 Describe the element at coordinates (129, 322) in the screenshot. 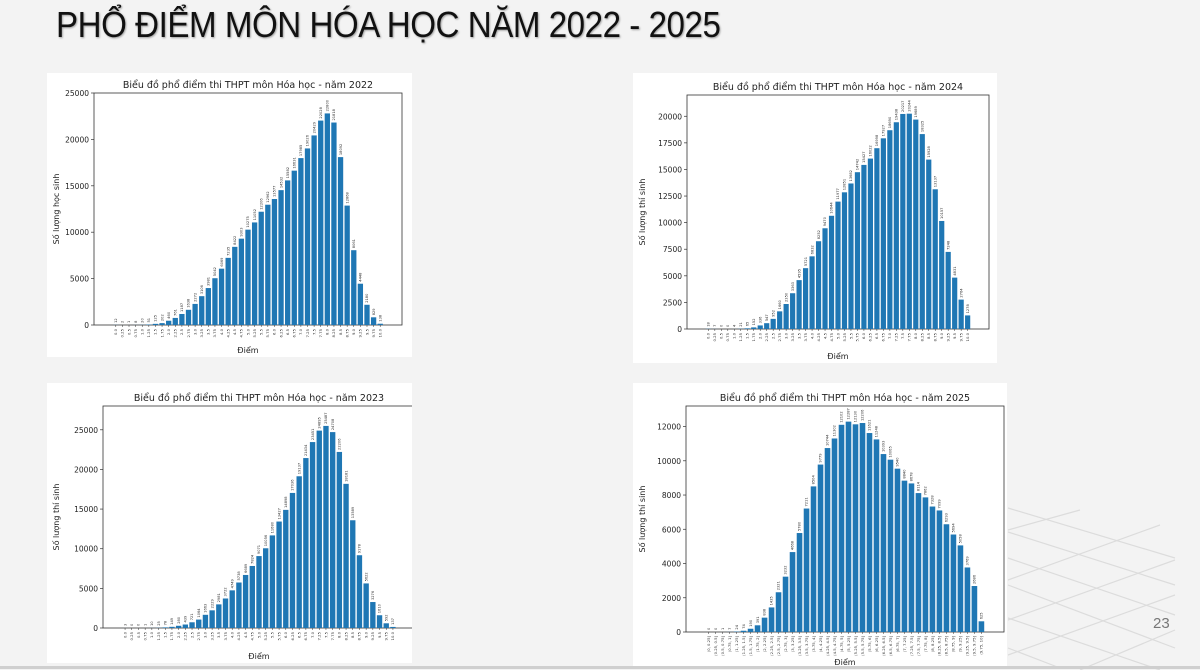

I see `bar-value-label: 1` at that location.